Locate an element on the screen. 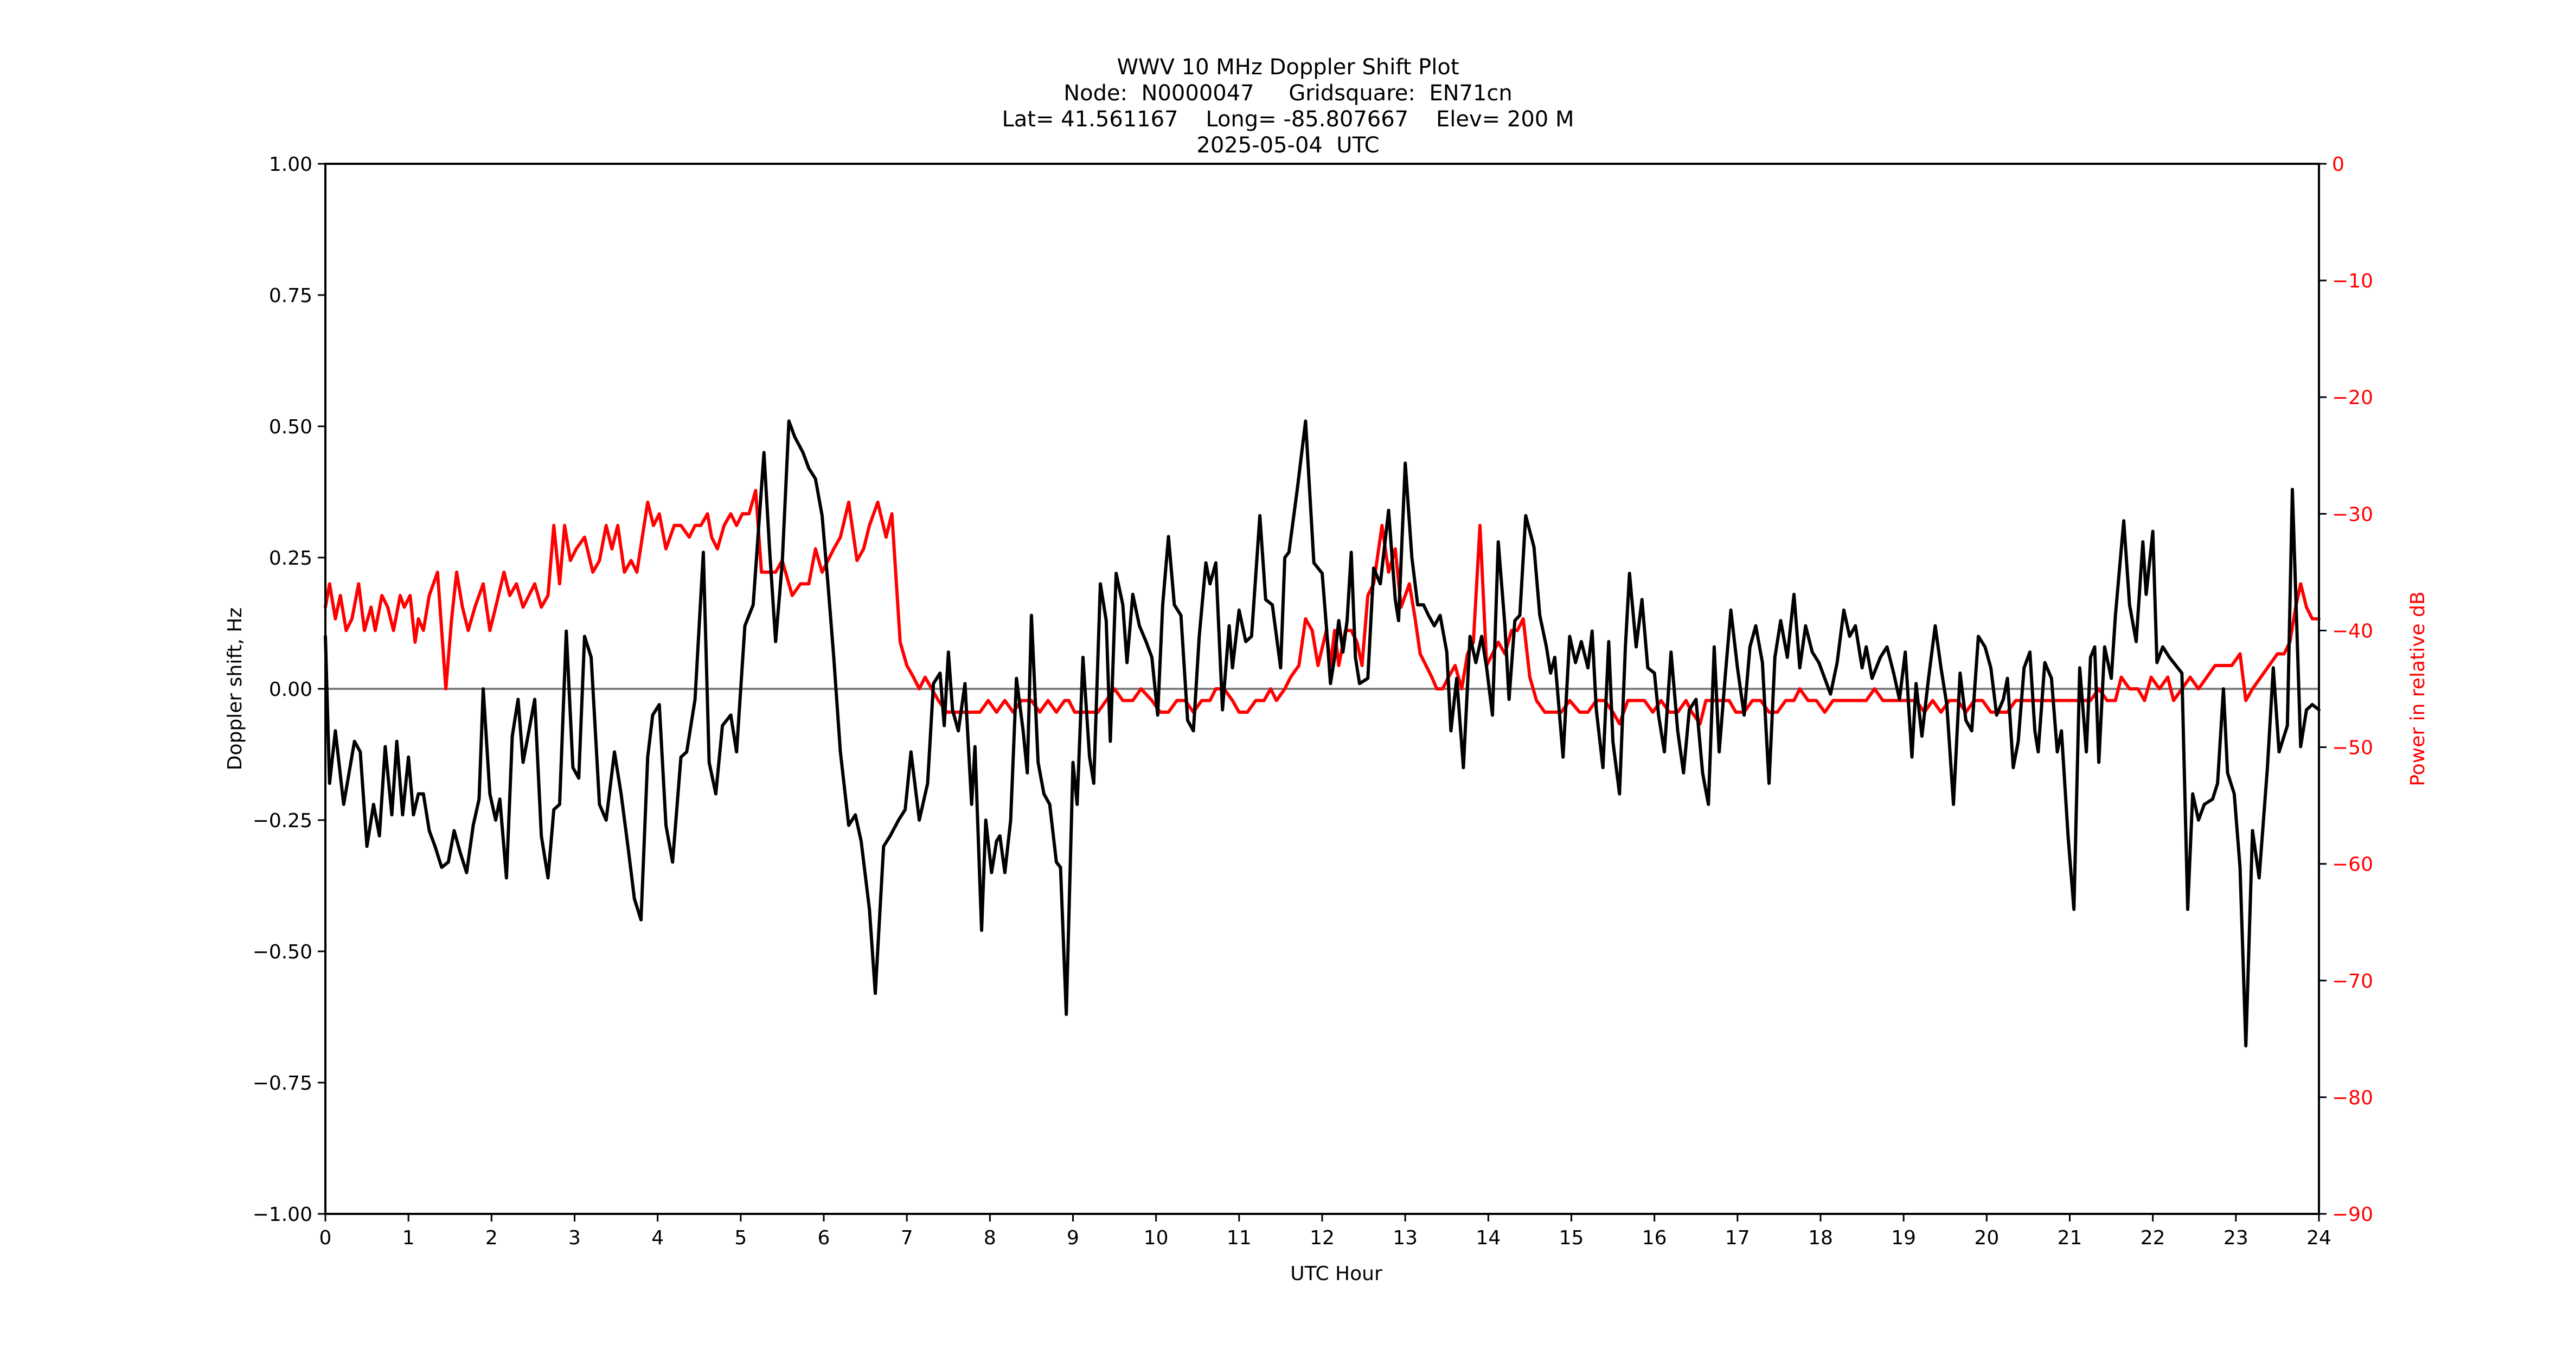  x-axis-ticks: 0 1 2 3 4 5 6 7 8 9 10 11 12 13 14 15 16 17 18 19 20 21 22 23 24 is located at coordinates (1325, 1231).